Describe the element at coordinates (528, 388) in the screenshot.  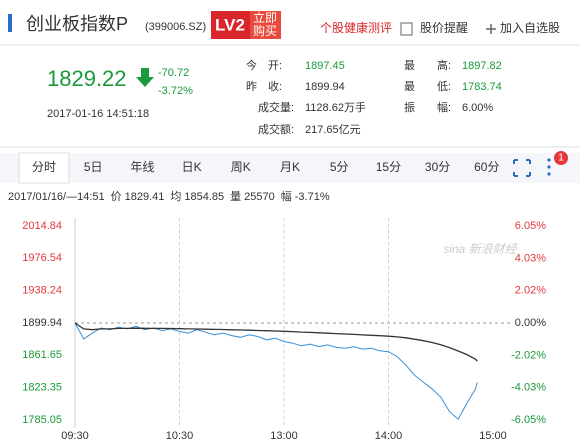
I see `y2-tick-label: -4.03%` at that location.